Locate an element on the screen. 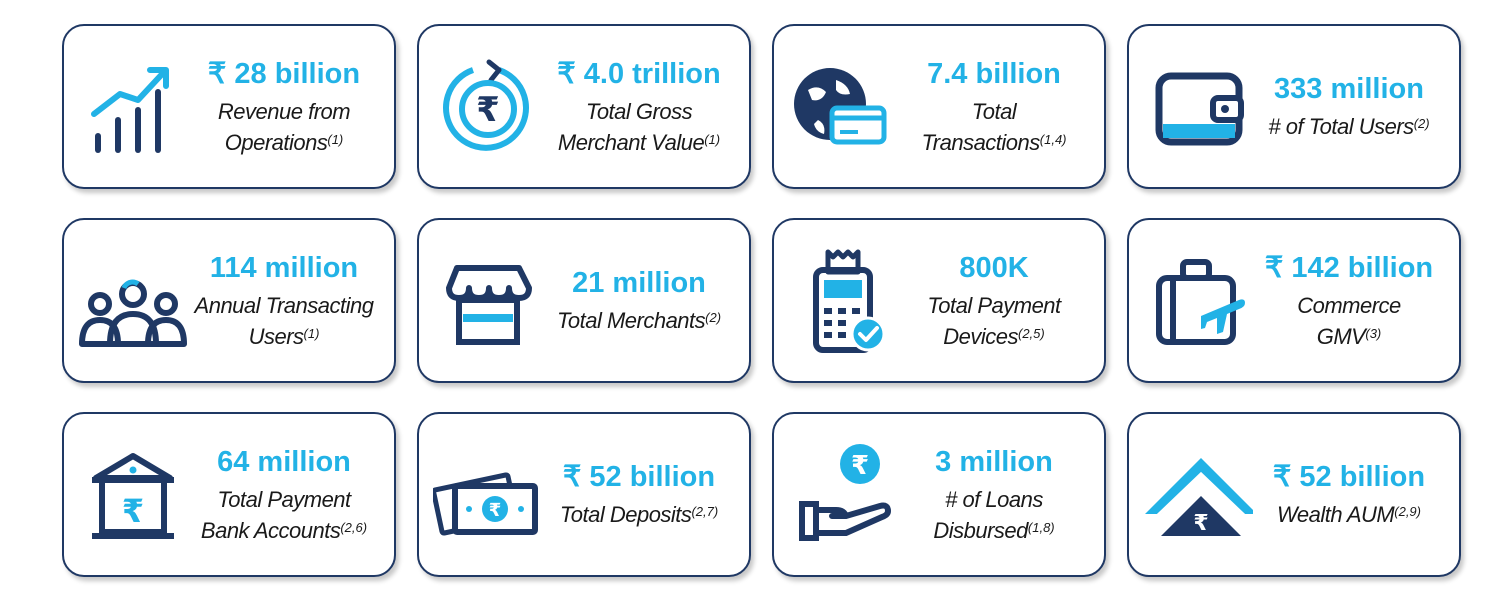 The image size is (1500, 615). stat-label-line1: Total is located at coordinates (994, 111).